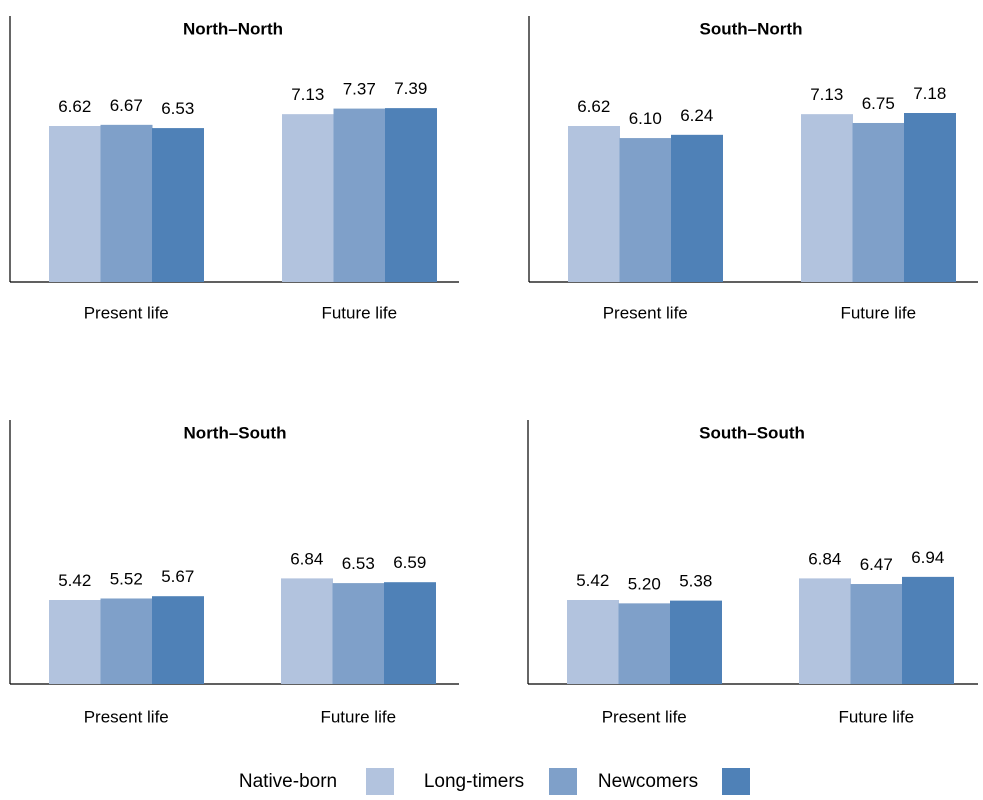 The width and height of the screenshot is (983, 800). What do you see at coordinates (126, 105) in the screenshot?
I see `data-label: 6.67` at bounding box center [126, 105].